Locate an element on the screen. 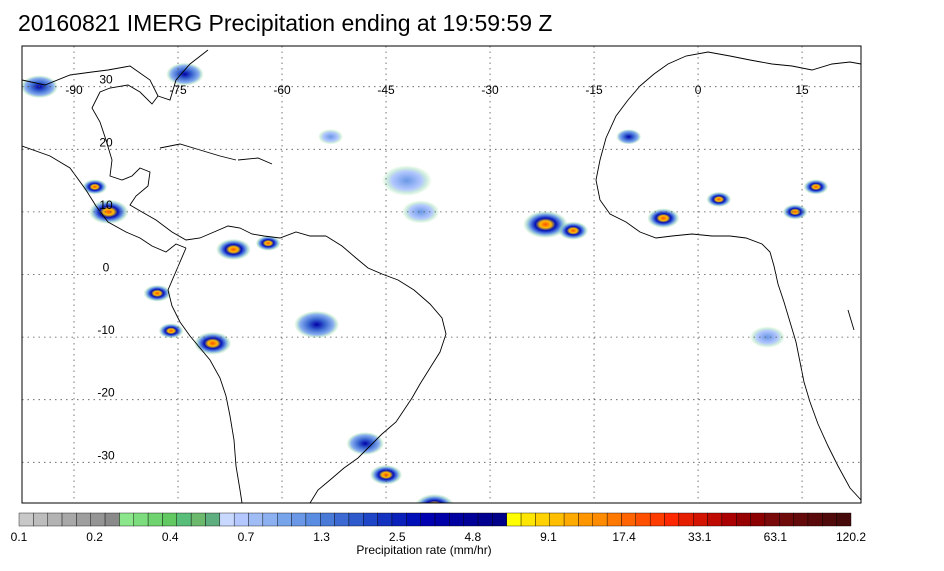 The width and height of the screenshot is (944, 571). lat-tick-label: -30 is located at coordinates (106, 455).